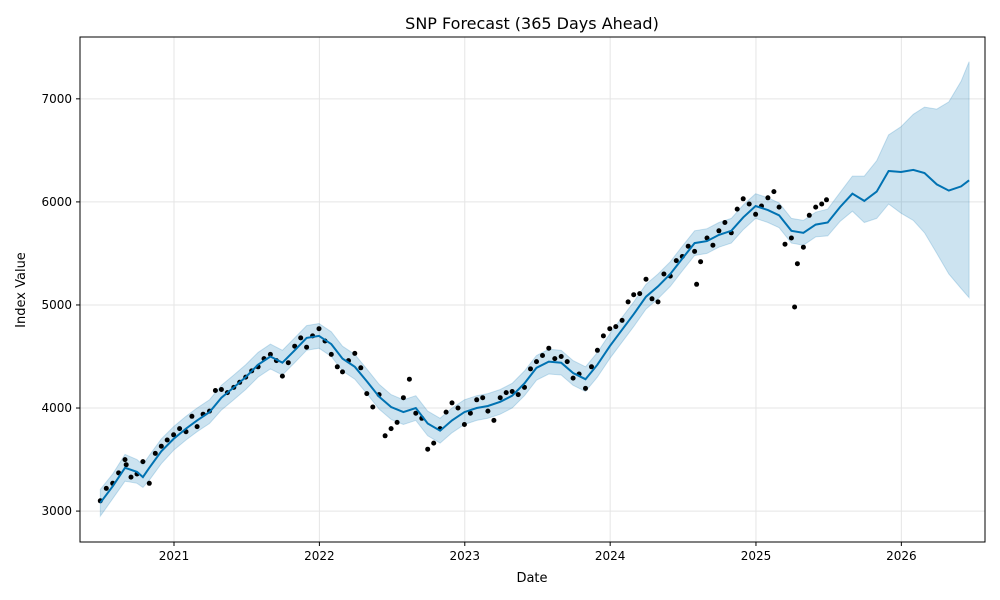 The width and height of the screenshot is (1000, 600). What do you see at coordinates (756, 556) in the screenshot?
I see `x-tick-label: 2025` at bounding box center [756, 556].